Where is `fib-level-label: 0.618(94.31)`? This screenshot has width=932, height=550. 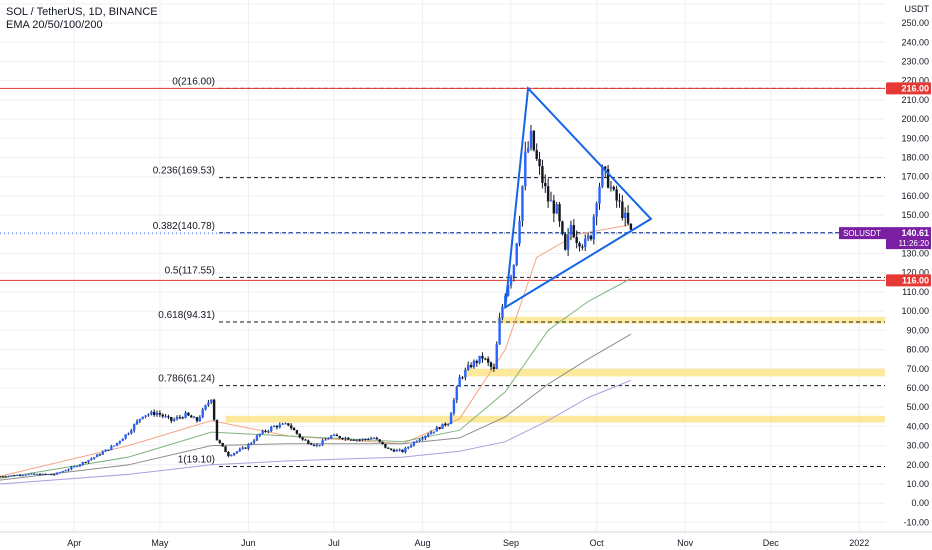
fib-level-label: 0.618(94.31) is located at coordinates (186, 315).